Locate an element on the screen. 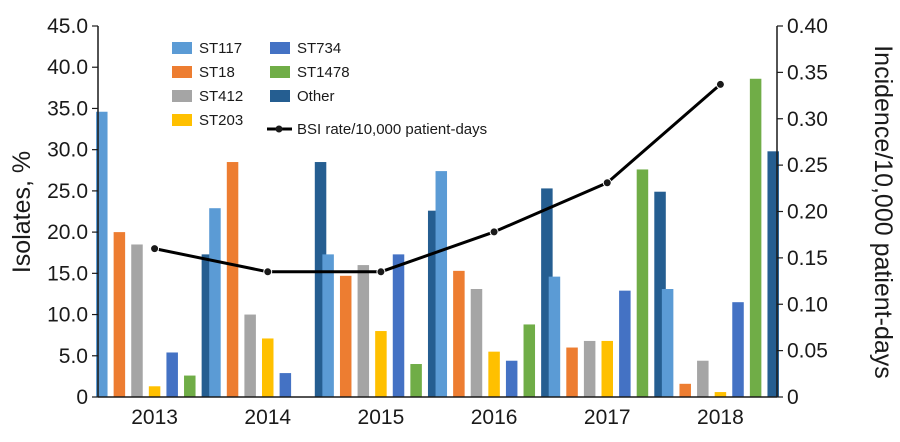  legend-label-other: Other is located at coordinates (316, 96).